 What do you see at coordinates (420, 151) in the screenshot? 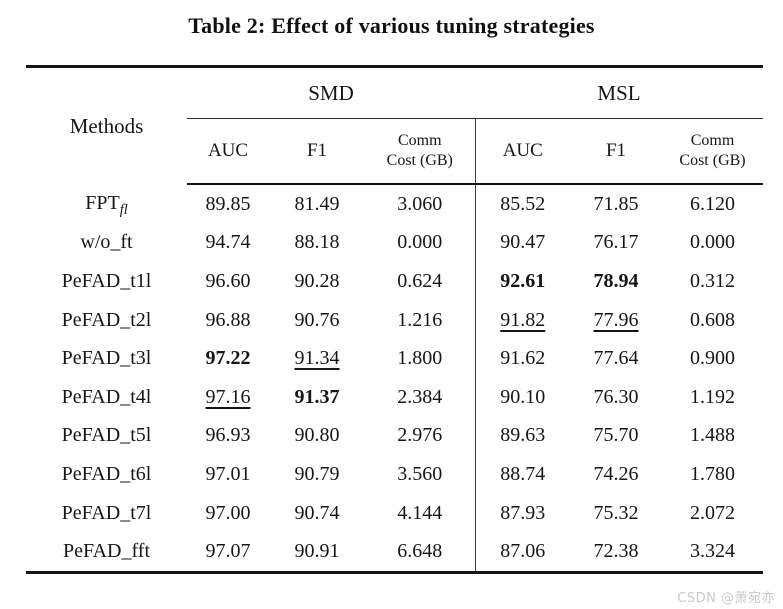
I see `col-header-smd-comm-cost: Comm Cost (GB)` at bounding box center [420, 151].